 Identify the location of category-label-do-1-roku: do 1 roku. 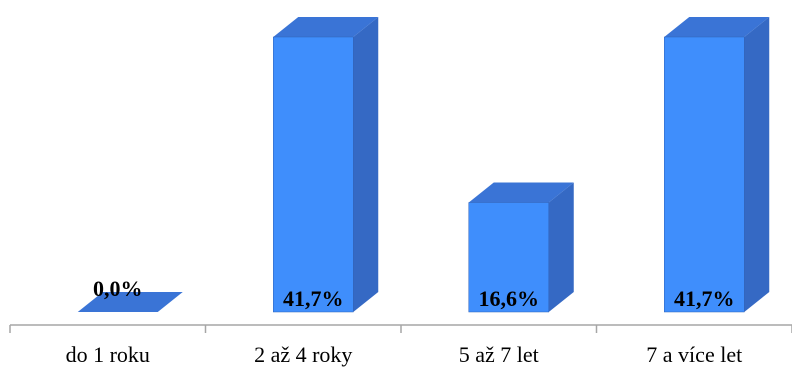
(108, 354).